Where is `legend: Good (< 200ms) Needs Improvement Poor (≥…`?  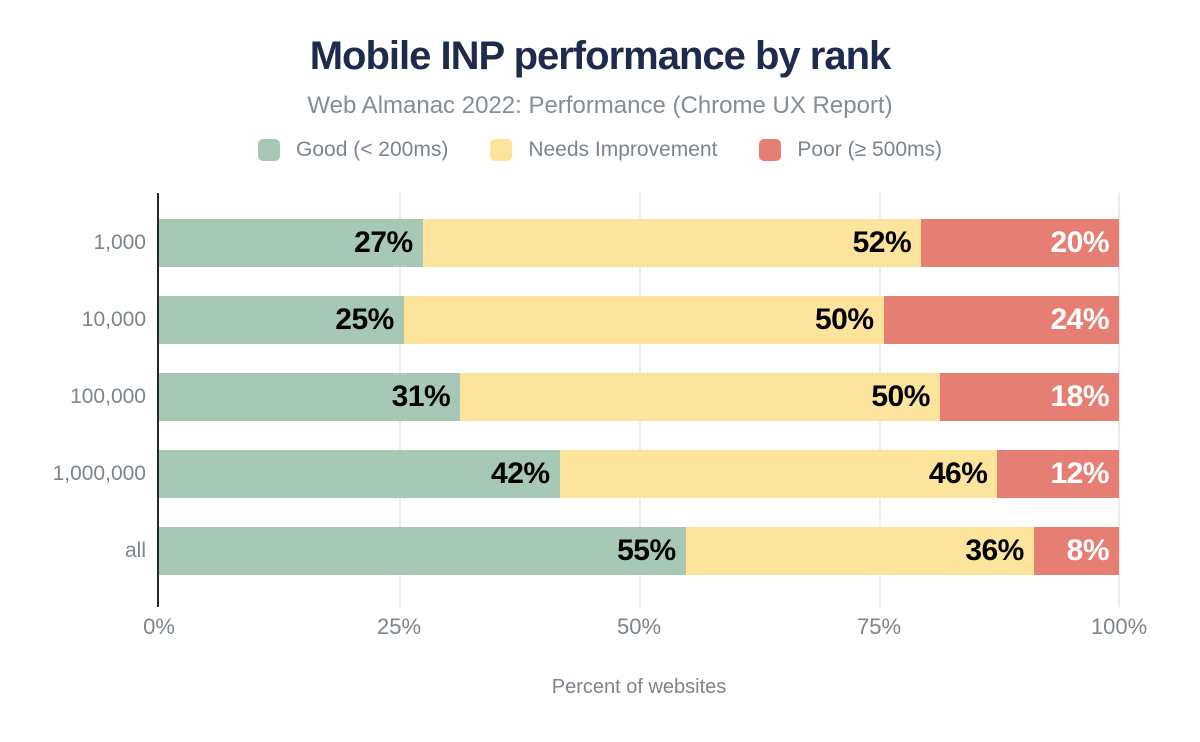
legend: Good (< 200ms) Needs Improvement Poor (≥… is located at coordinates (600, 150).